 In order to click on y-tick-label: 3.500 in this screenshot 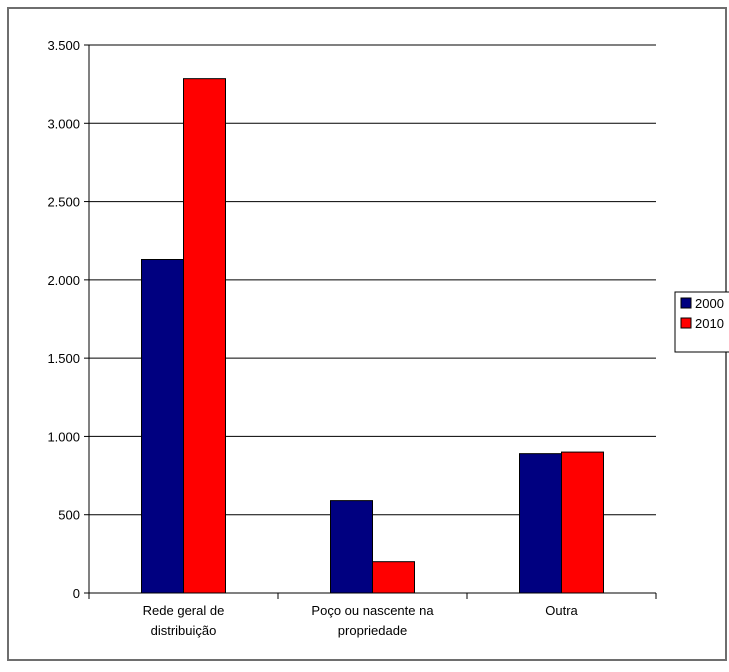, I will do `click(63, 45)`.